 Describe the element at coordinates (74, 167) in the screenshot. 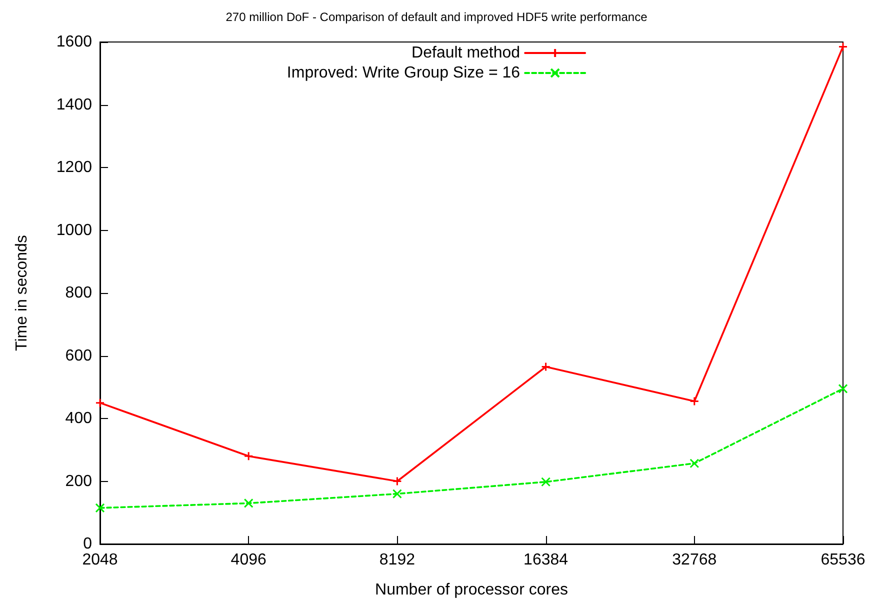

I see `y-tick-label: 1200` at that location.